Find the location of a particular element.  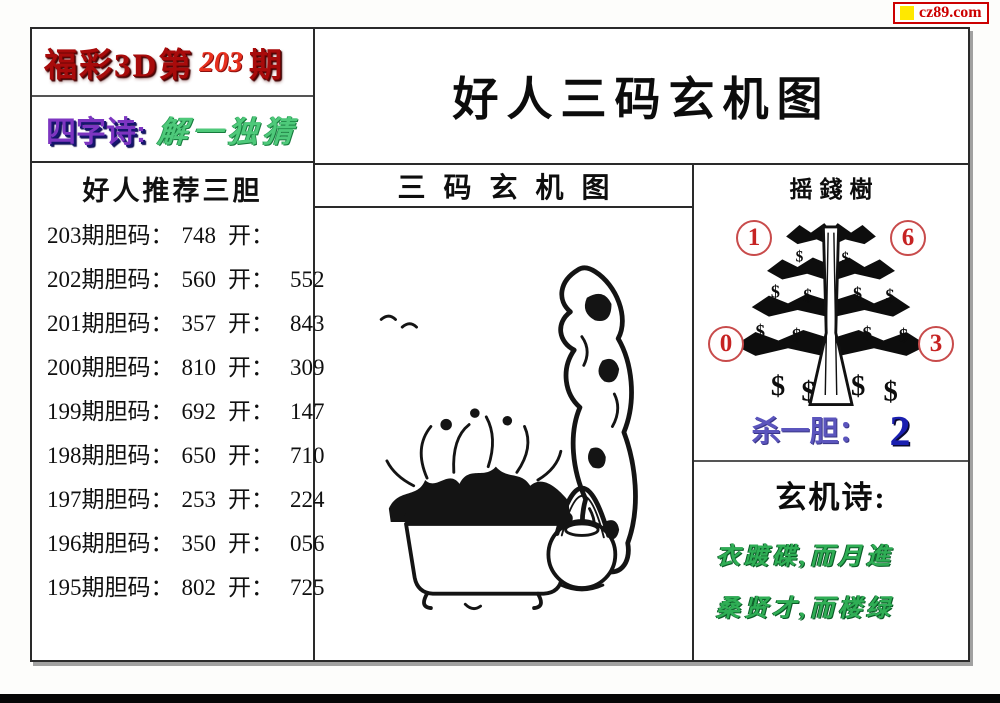

kill-value: 2 is located at coordinates (900, 432).